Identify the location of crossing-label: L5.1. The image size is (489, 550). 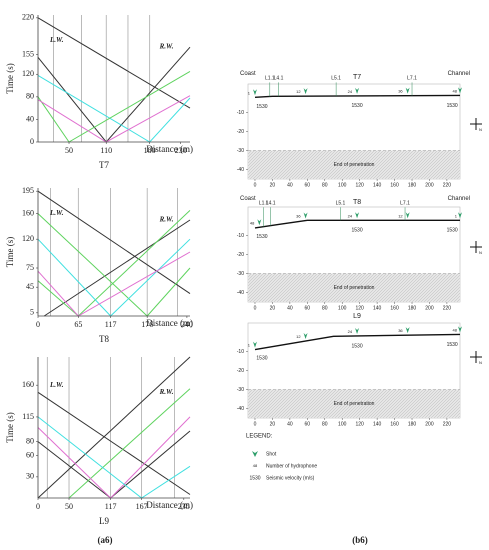
(336, 79).